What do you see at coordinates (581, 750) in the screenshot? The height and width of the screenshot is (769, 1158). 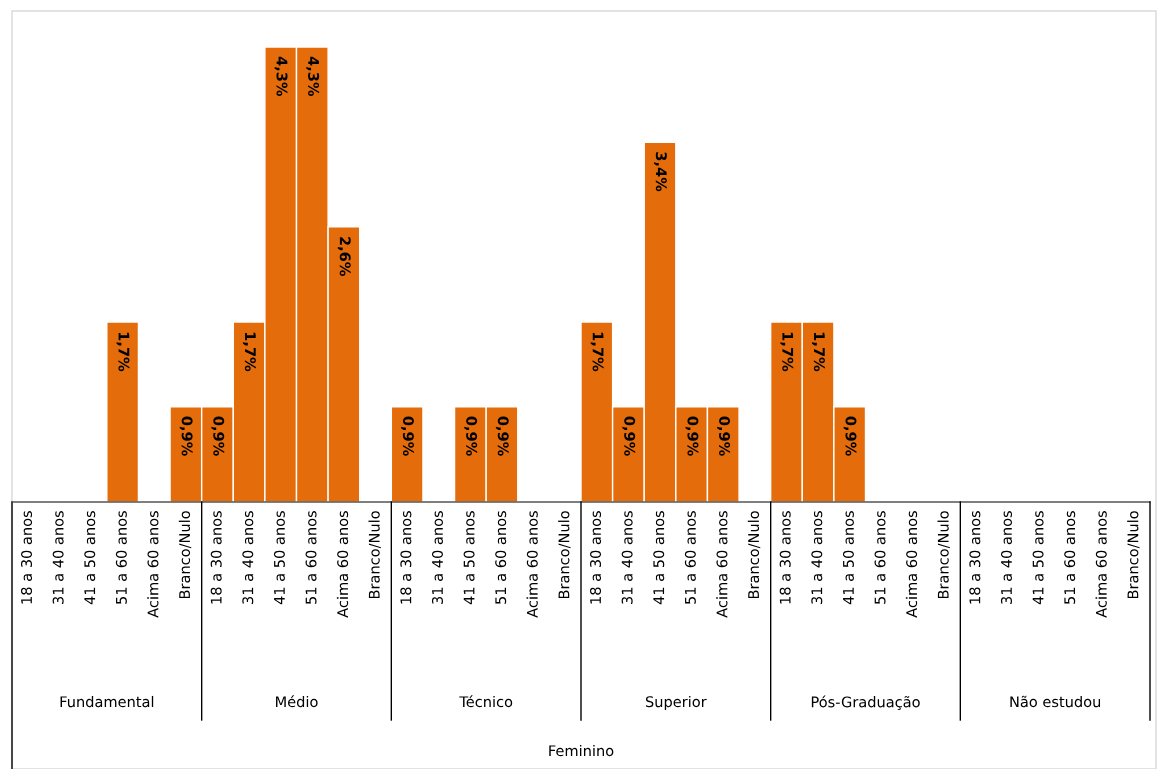 I see `text: Feminino` at bounding box center [581, 750].